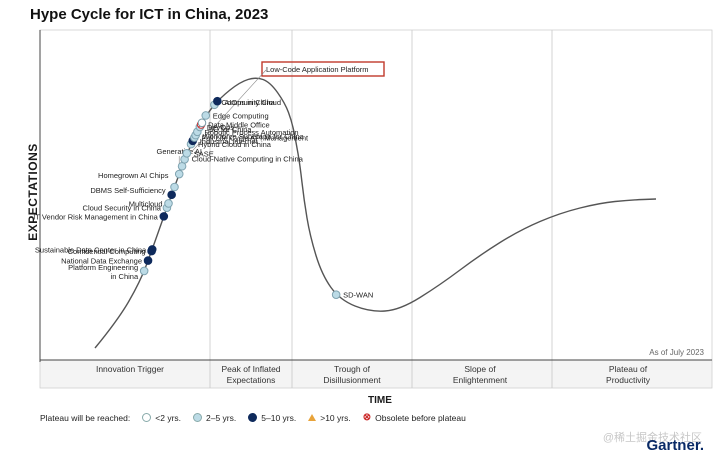  I want to click on point-label: Sustainable Data Center in China, so click(91, 249).